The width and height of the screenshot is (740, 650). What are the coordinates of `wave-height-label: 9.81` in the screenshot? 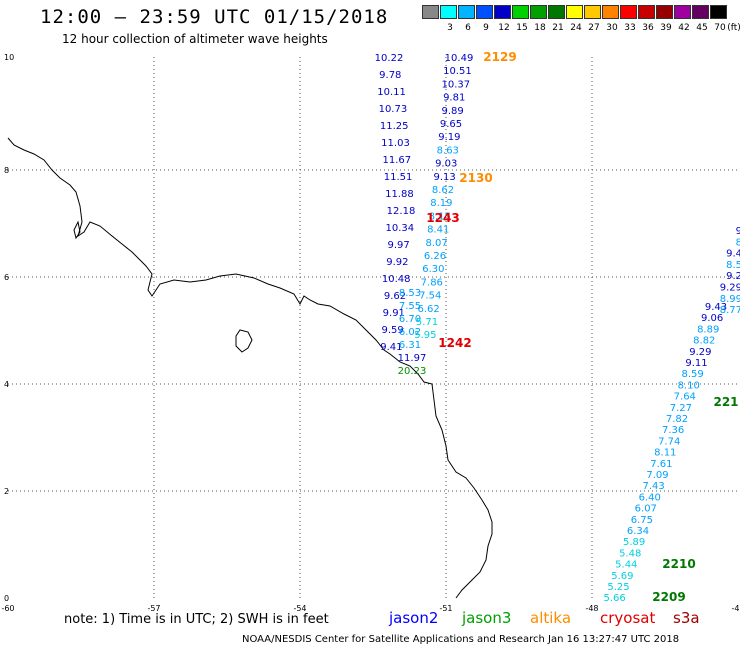 It's located at (454, 98).